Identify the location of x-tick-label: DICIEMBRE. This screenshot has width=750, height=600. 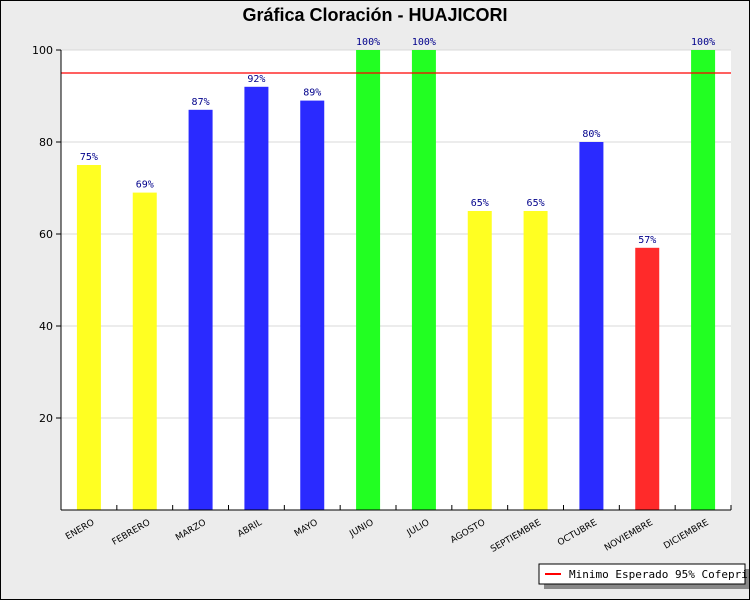
(686, 535).